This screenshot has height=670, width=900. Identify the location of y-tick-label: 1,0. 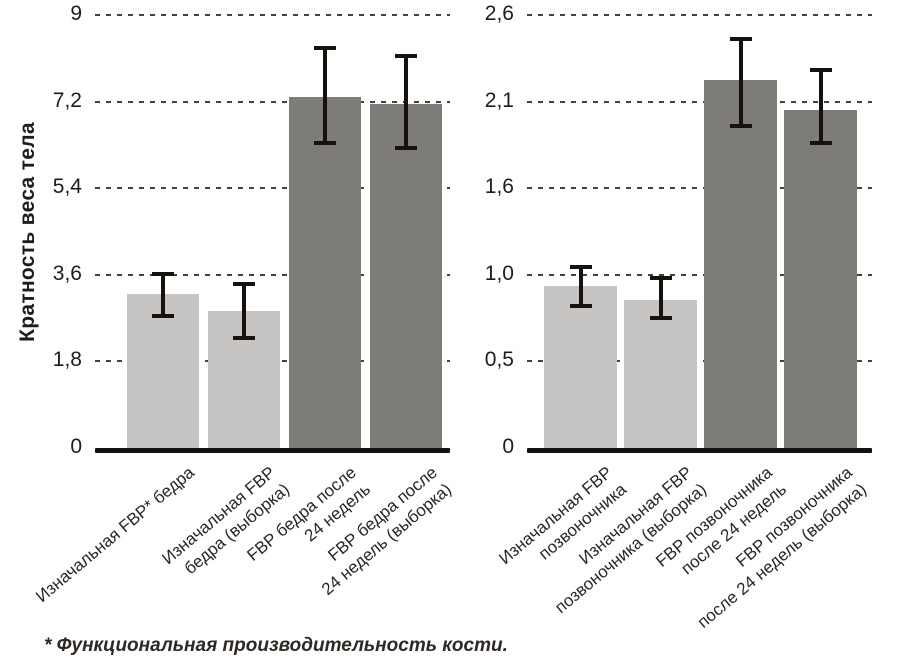
(499, 273).